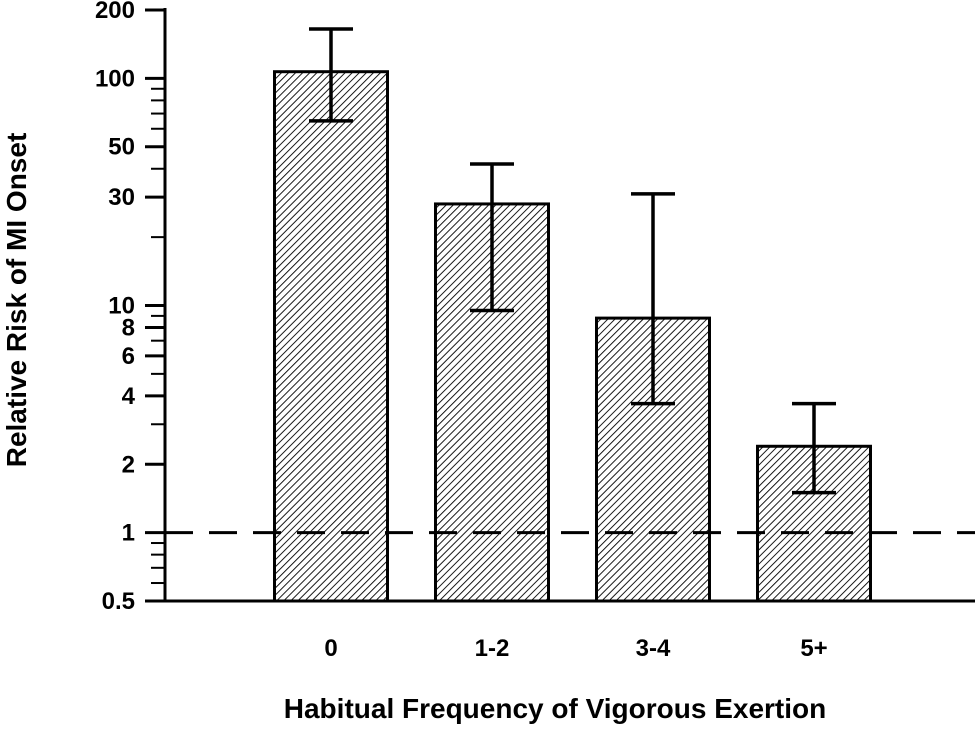 The width and height of the screenshot is (975, 734). I want to click on y-tick-label-7: 30, so click(121, 197).